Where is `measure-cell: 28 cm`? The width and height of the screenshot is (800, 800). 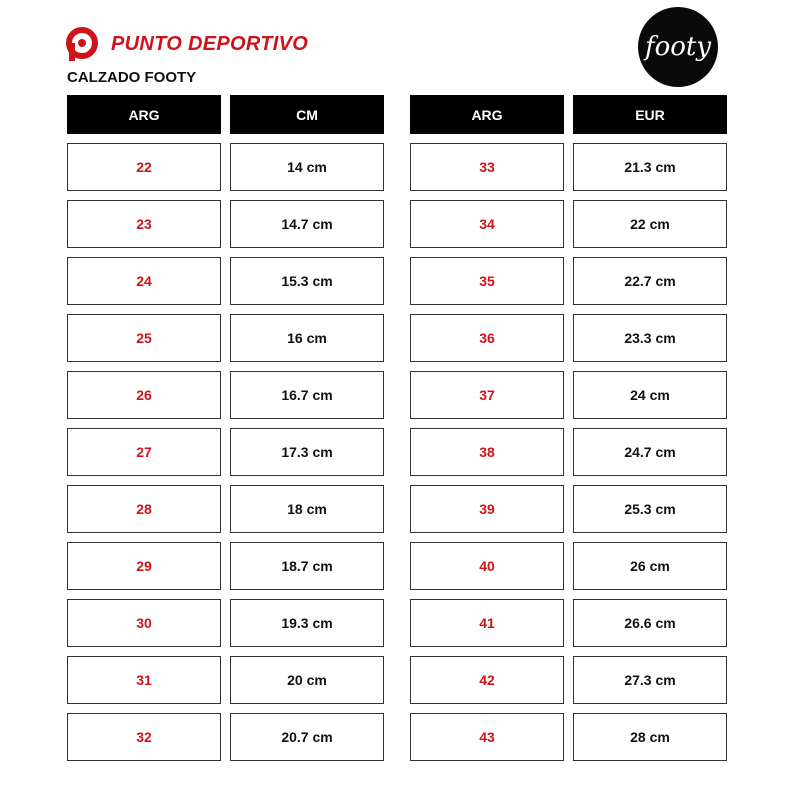
measure-cell: 28 cm is located at coordinates (650, 737).